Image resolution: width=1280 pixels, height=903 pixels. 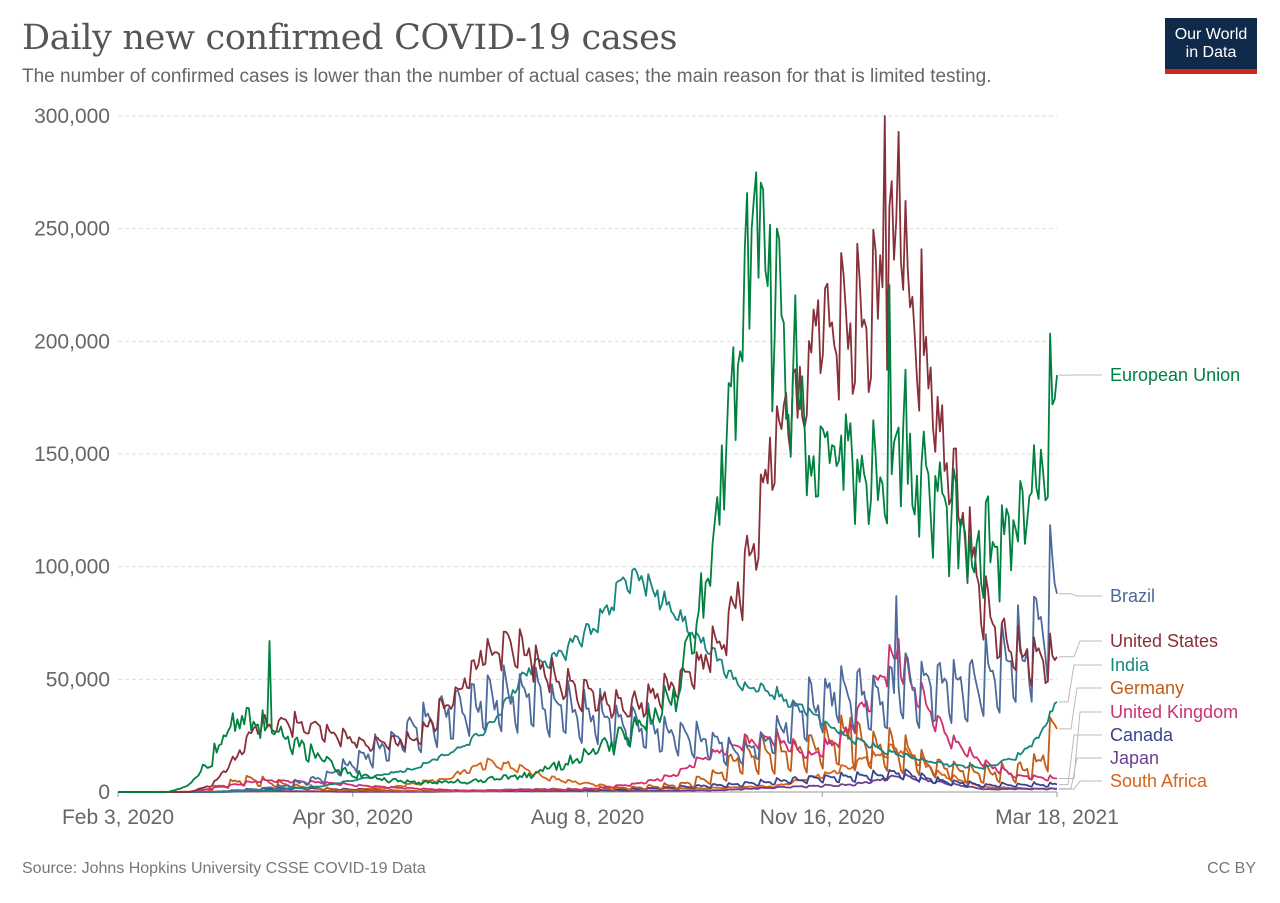 What do you see at coordinates (1132, 596) in the screenshot?
I see `series-label-brazil: Brazil` at bounding box center [1132, 596].